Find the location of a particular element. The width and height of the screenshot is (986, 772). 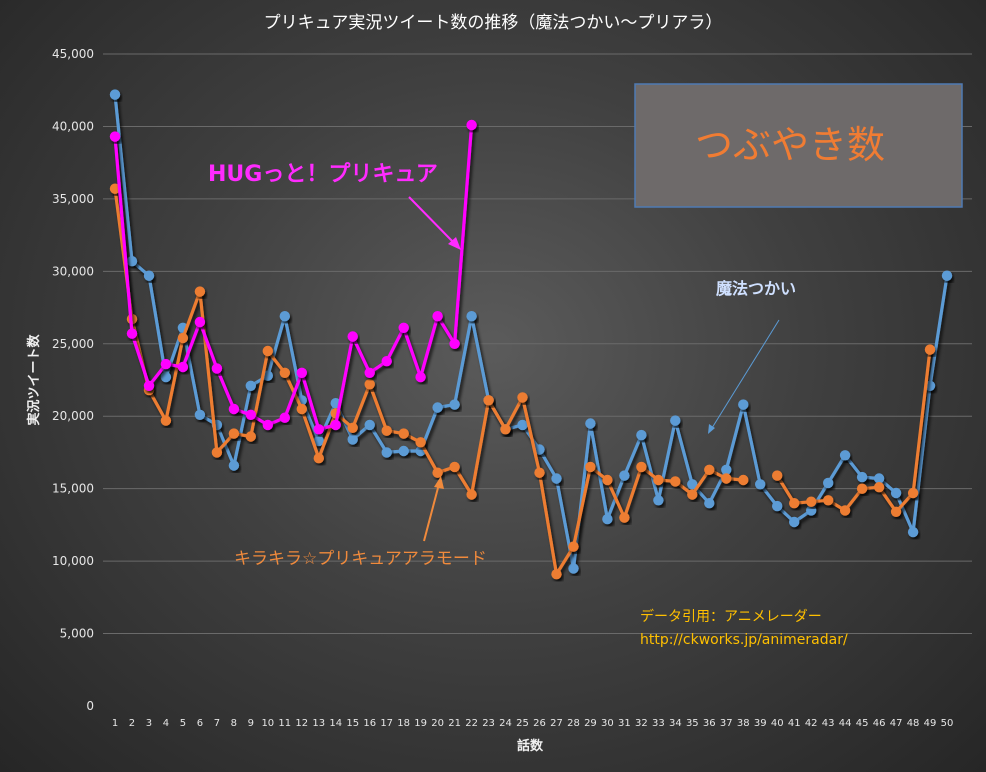

x-tick-label: 13 is located at coordinates (318, 723).